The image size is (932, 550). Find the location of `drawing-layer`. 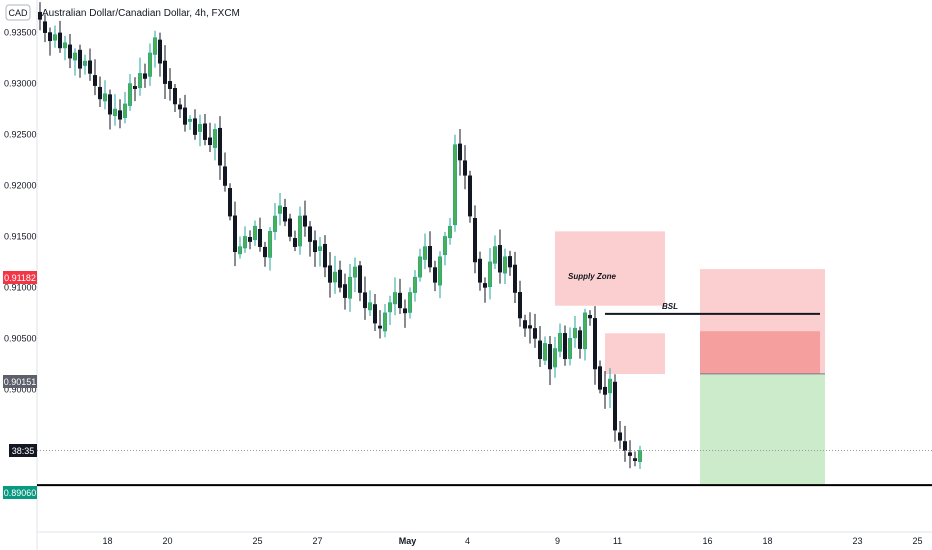

drawing-layer is located at coordinates (690, 358).